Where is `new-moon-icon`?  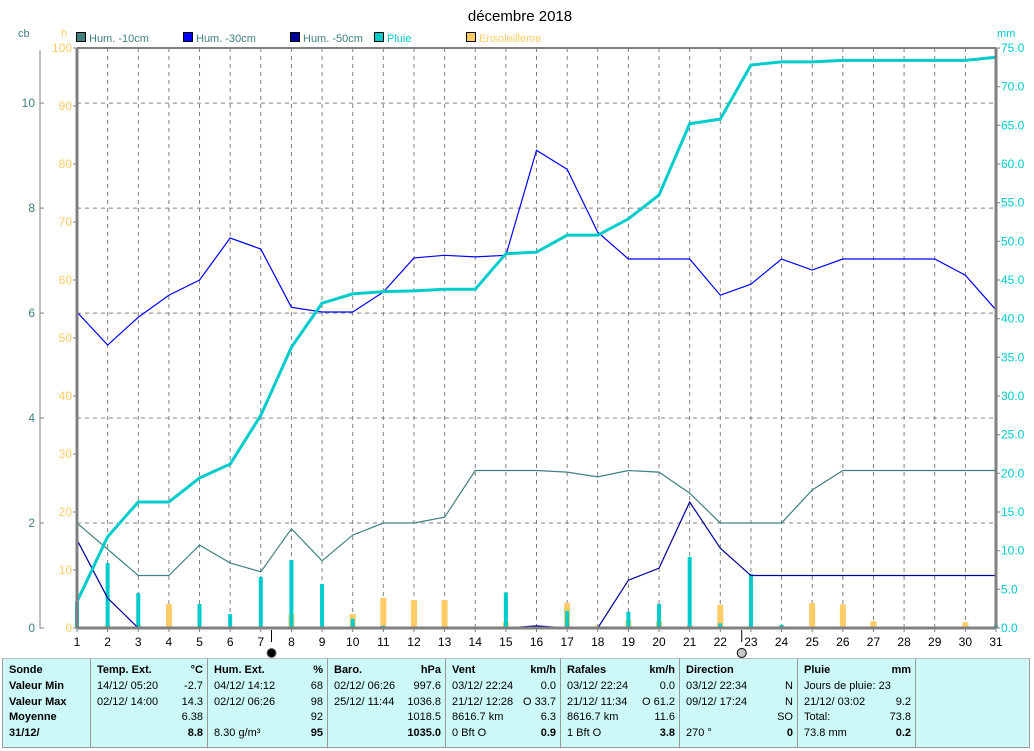 new-moon-icon is located at coordinates (271, 653).